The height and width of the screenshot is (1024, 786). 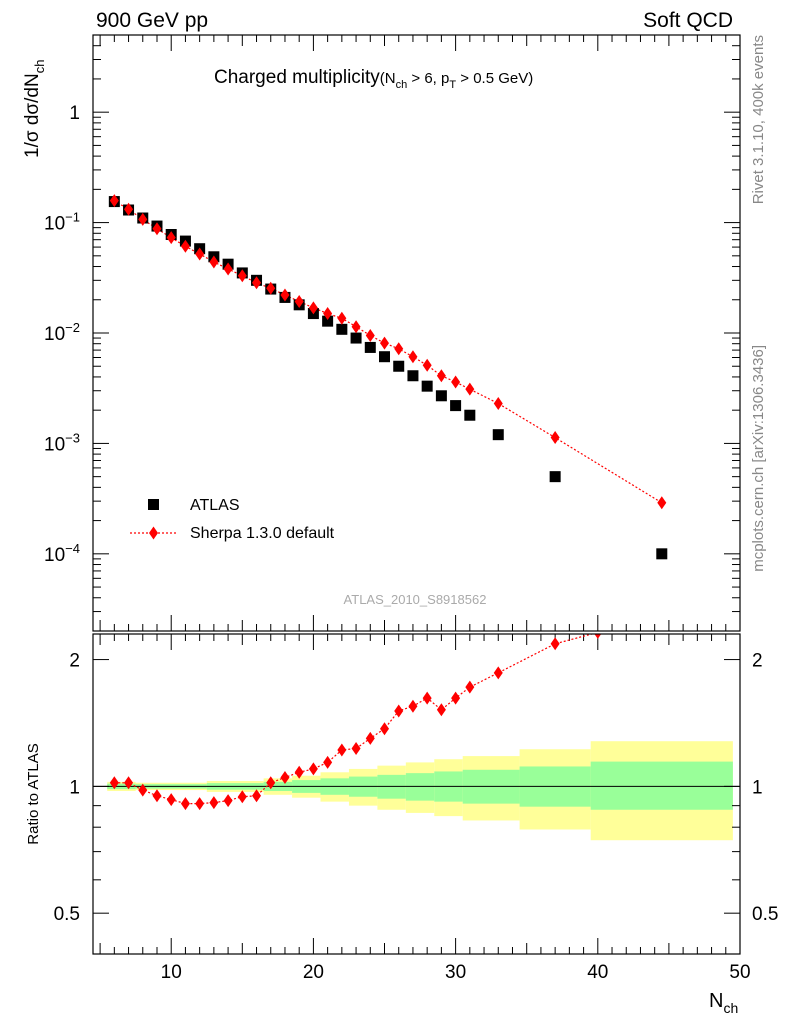 What do you see at coordinates (757, 661) in the screenshot?
I see `ratio-y-tick-label-right: 2` at bounding box center [757, 661].